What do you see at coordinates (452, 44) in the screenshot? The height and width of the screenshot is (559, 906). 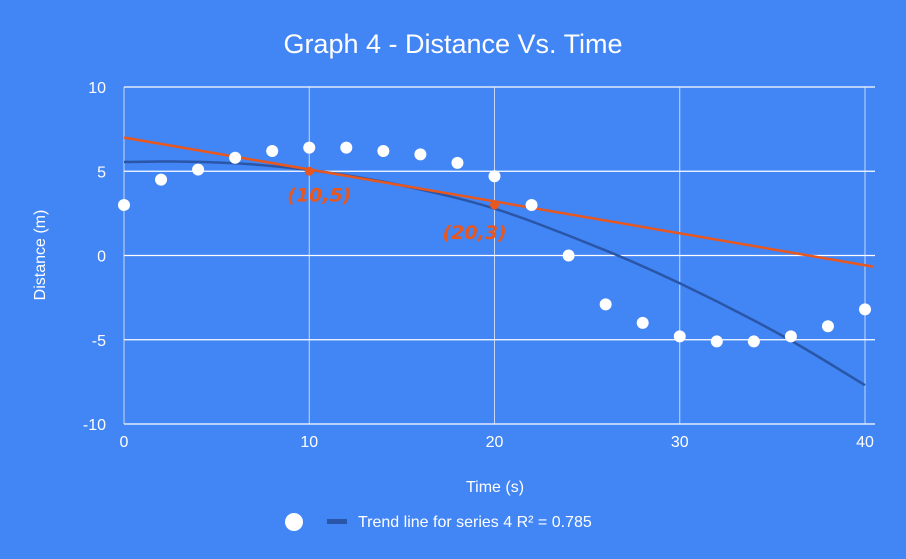 I see `chart-title: Graph 4 - Distance Vs. Time` at bounding box center [452, 44].